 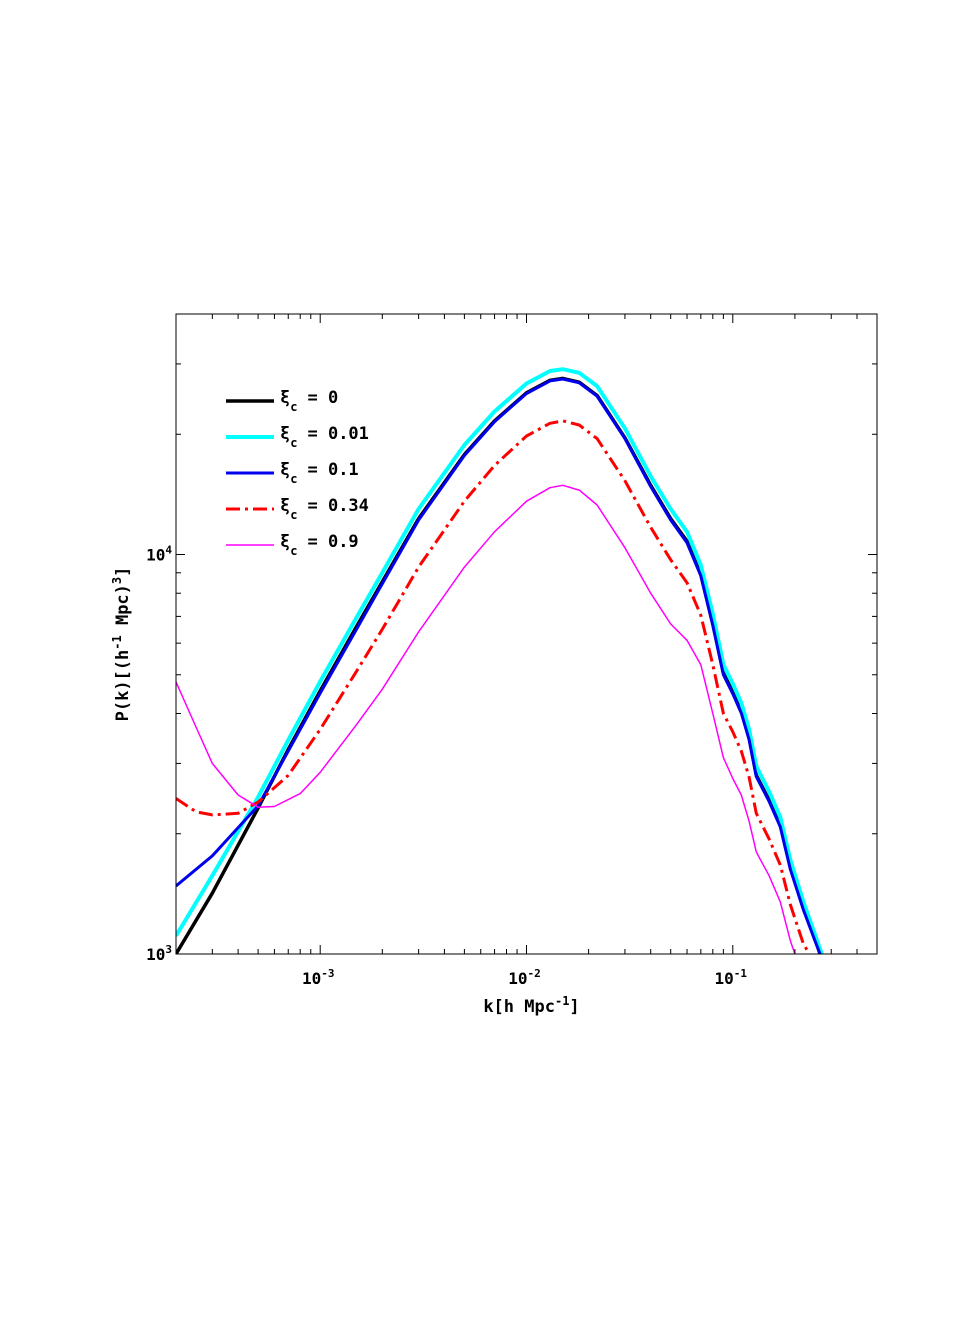 What do you see at coordinates (319, 545) in the screenshot?
I see `legend-label-4: ξc = 0.9` at bounding box center [319, 545].